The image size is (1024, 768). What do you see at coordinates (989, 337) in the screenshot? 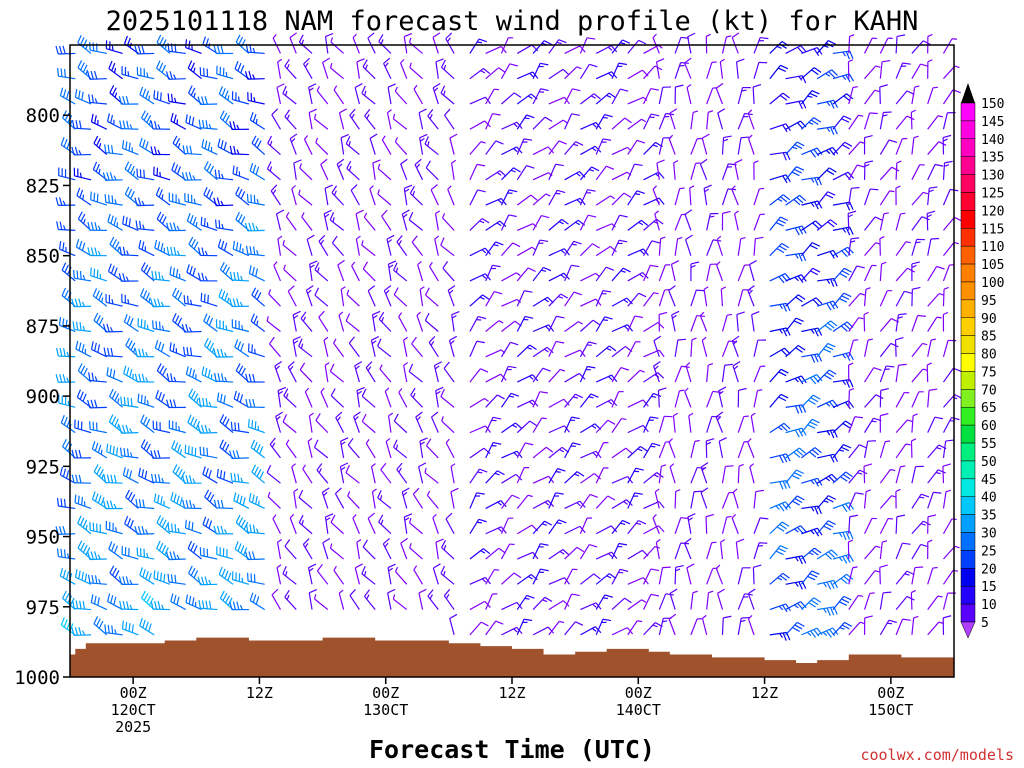
I see `colorbar-label: 85` at bounding box center [989, 337].